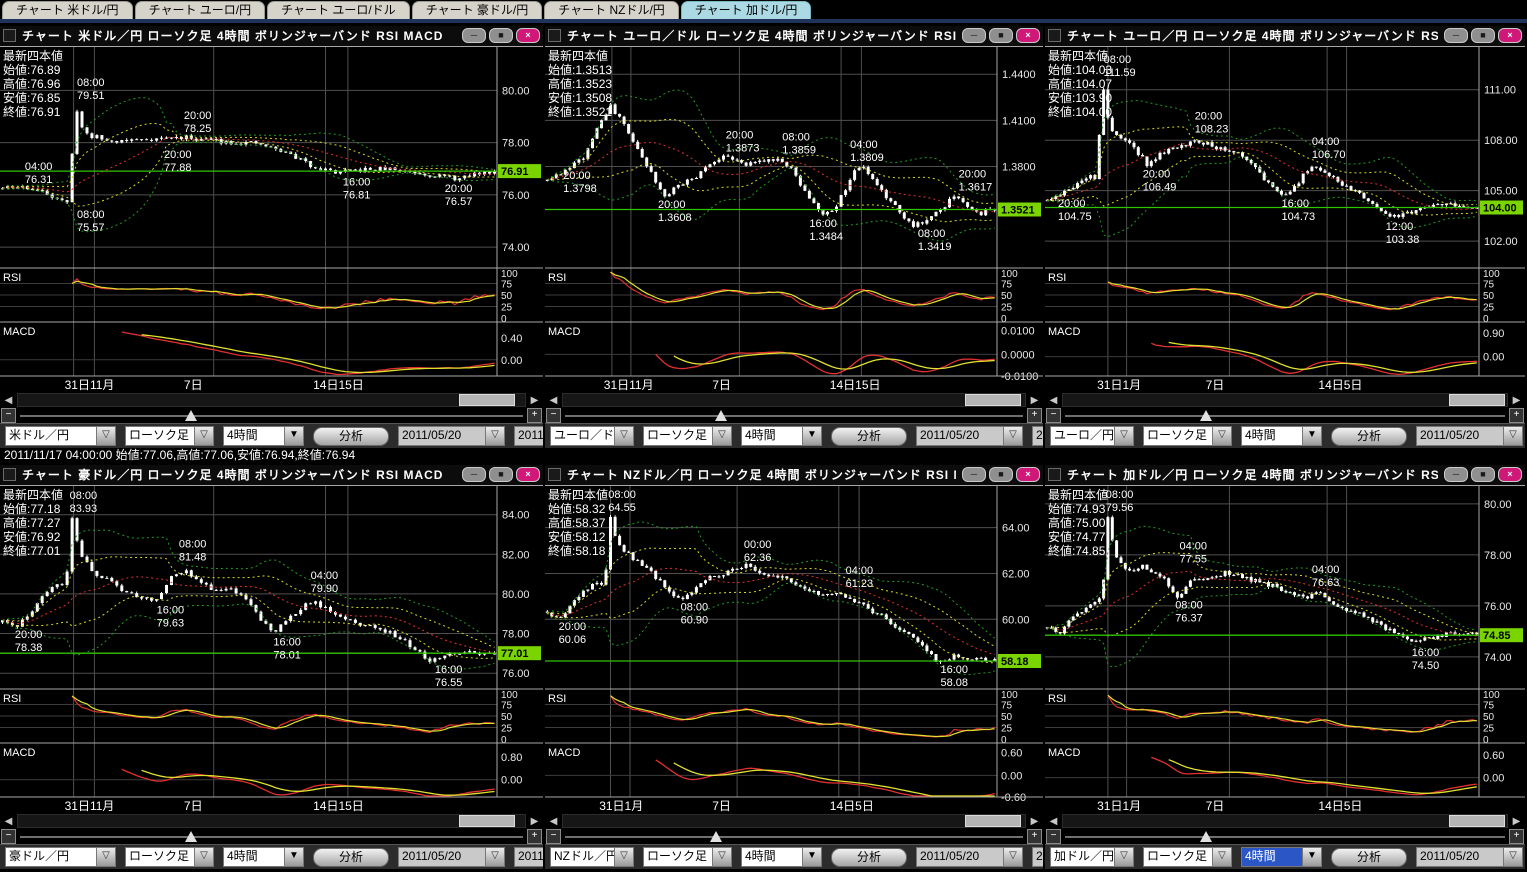 Image resolution: width=1527 pixels, height=872 pixels. I want to click on tab-5: チャート 加ドル/円, so click(746, 10).